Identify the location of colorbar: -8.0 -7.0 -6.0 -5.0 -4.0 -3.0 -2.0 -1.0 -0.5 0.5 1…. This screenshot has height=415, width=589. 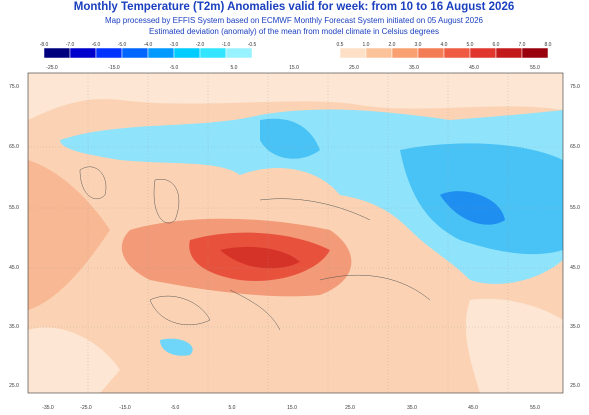
(296, 50).